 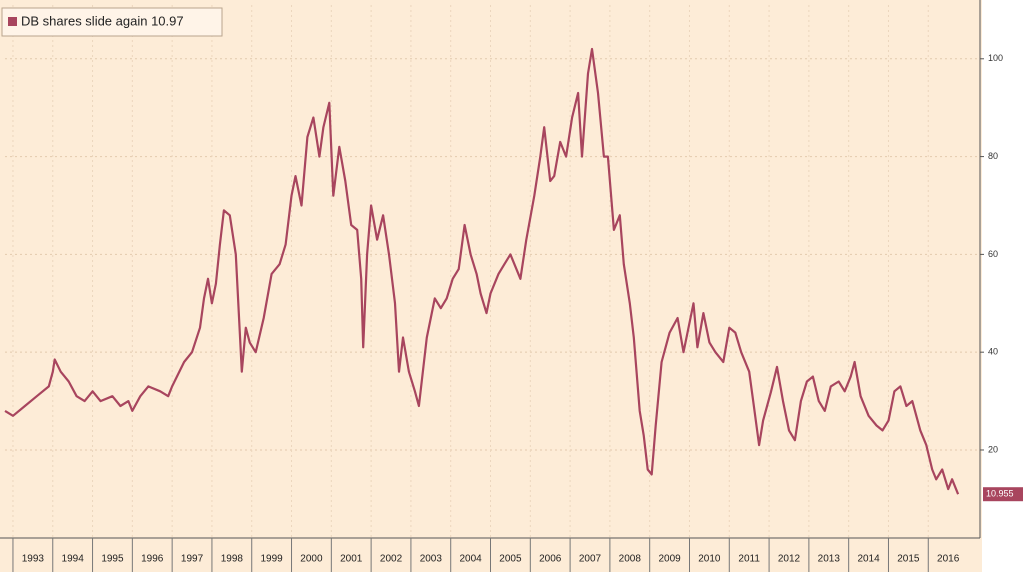 I want to click on legend-box, so click(x=112, y=22).